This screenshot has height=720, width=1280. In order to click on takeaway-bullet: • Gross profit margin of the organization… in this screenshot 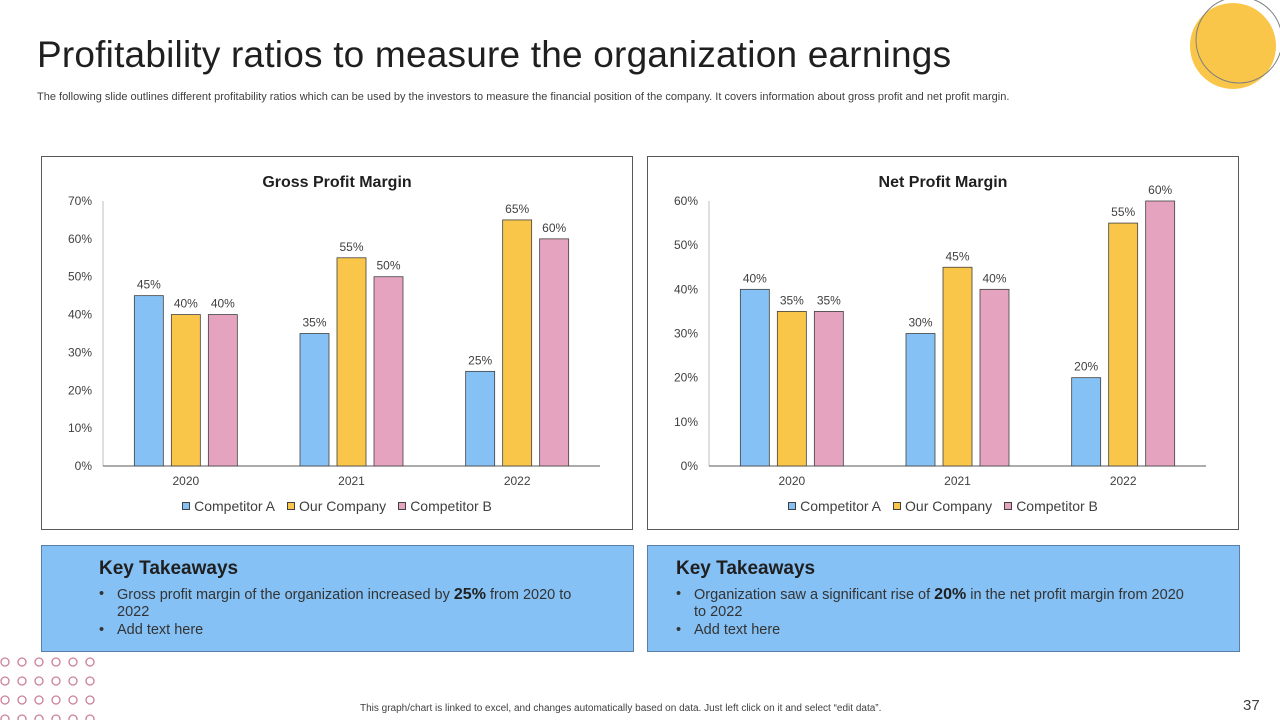, I will do `click(339, 603)`.